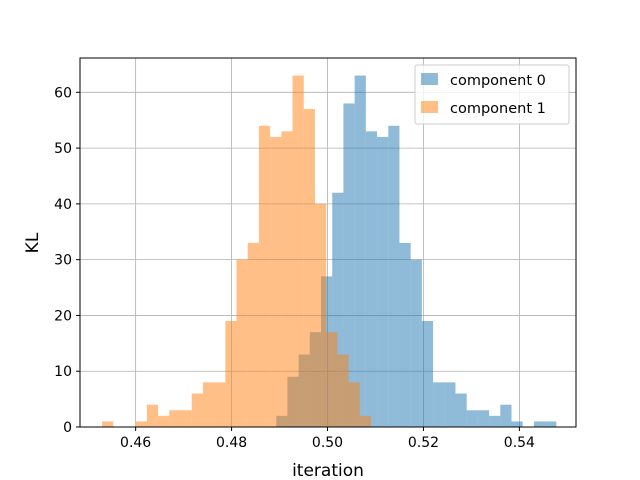 The height and width of the screenshot is (480, 640). What do you see at coordinates (63, 205) in the screenshot?
I see `y-tick-label-4: 40` at bounding box center [63, 205].